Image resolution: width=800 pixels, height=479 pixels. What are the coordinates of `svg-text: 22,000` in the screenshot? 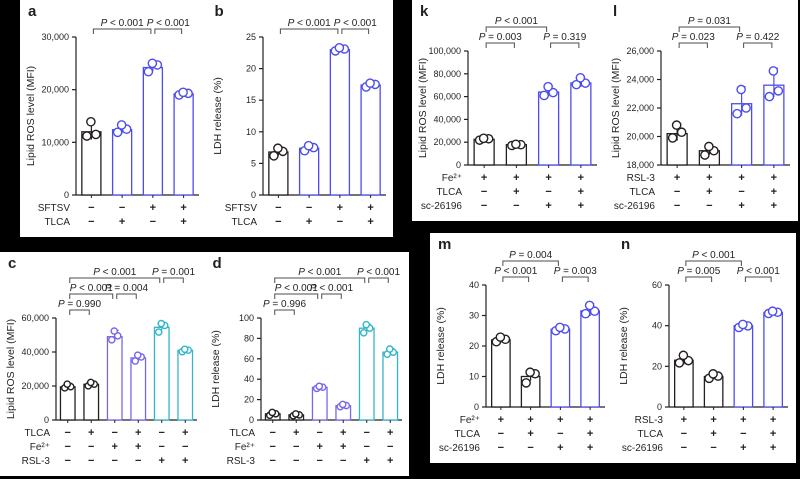 It's located at (640, 108).